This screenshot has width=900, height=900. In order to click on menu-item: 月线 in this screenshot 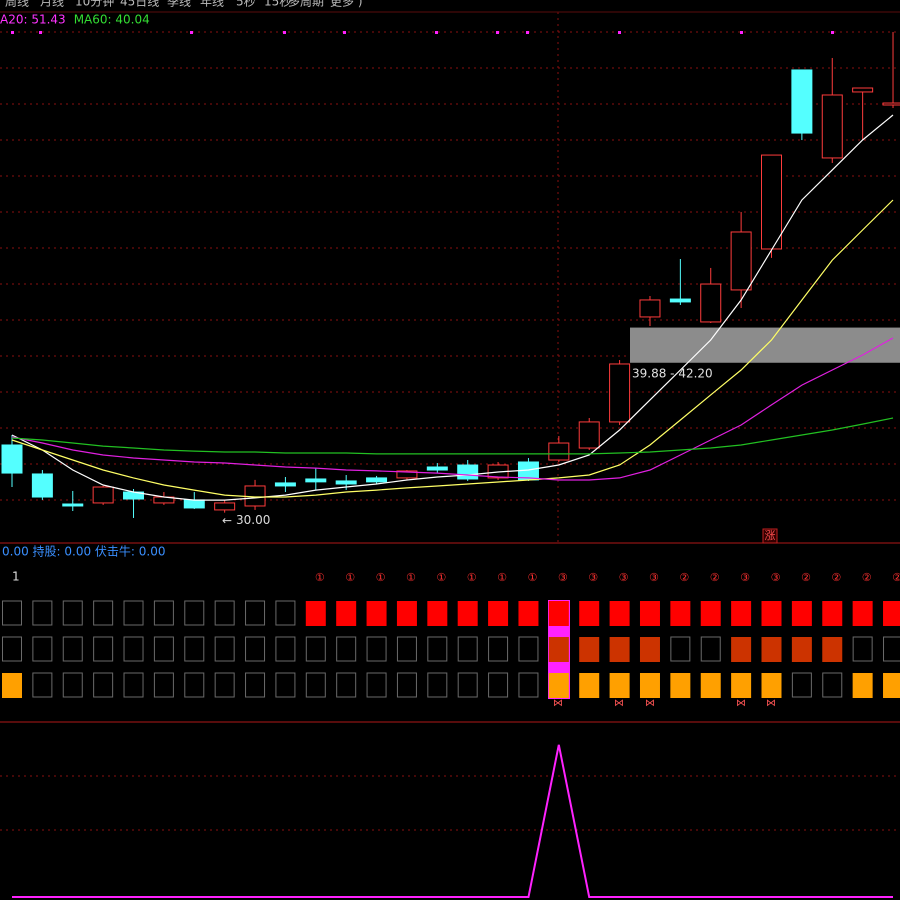, I will do `click(52, 4)`.